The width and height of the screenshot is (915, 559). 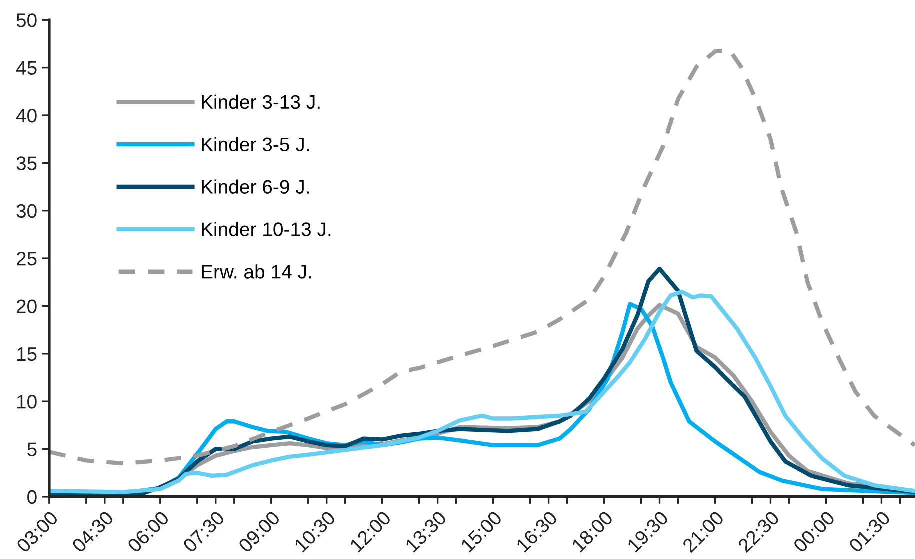 What do you see at coordinates (257, 271) in the screenshot?
I see `legend-label: Erw. ab 14 J.` at bounding box center [257, 271].